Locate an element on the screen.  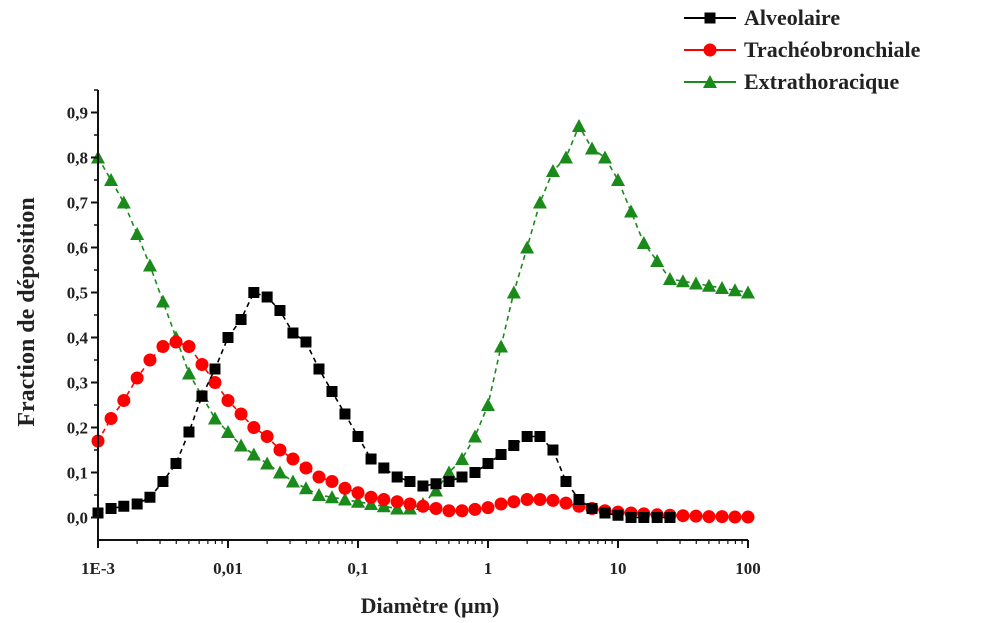
y-axis-title: Fraction de déposition is located at coordinates (27, 311).